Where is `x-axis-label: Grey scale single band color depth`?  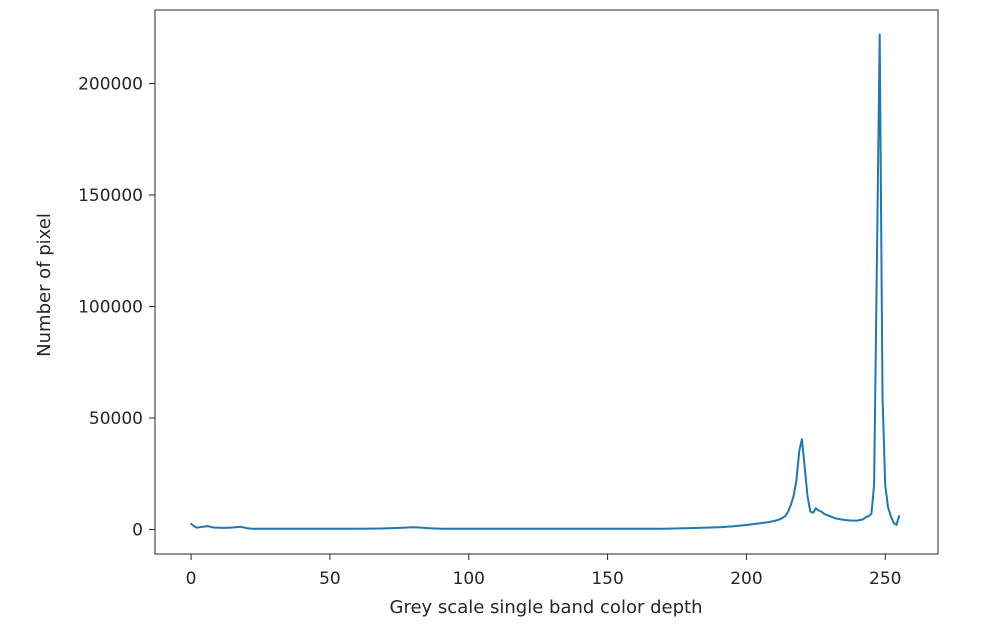
x-axis-label: Grey scale single band color depth is located at coordinates (546, 607).